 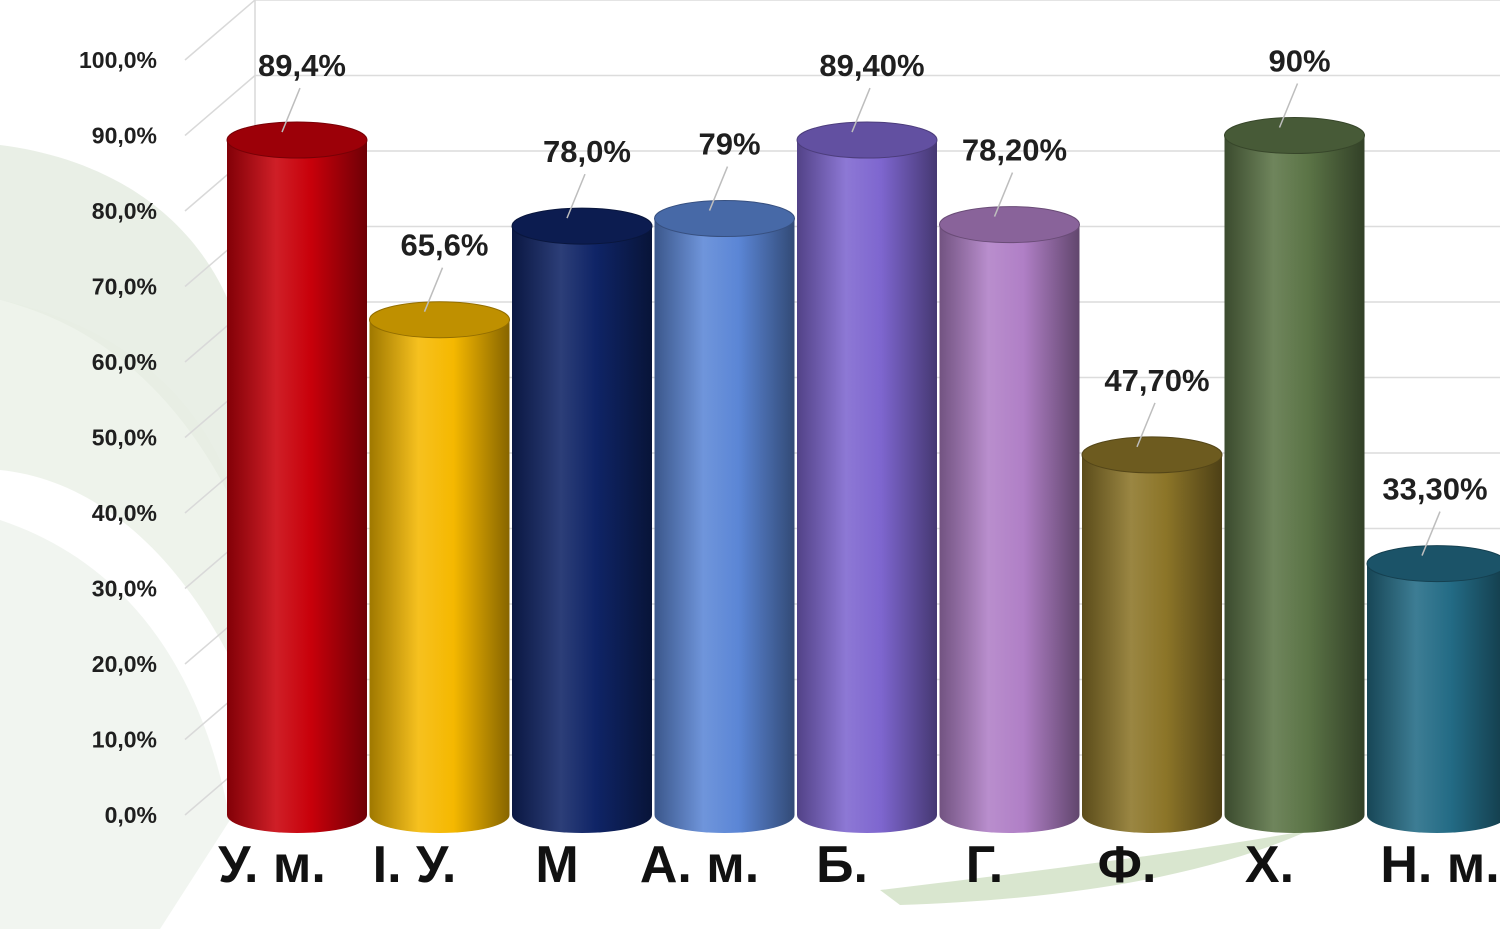 What do you see at coordinates (124, 589) in the screenshot?
I see `y-tick-label: 30,0%` at bounding box center [124, 589].